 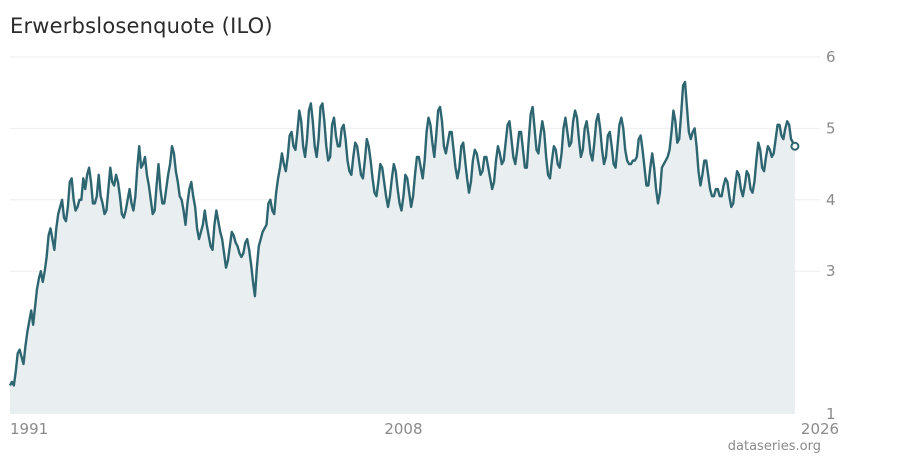 I want to click on page-title: Erwerbslosenquote (ILO), so click(x=141, y=26).